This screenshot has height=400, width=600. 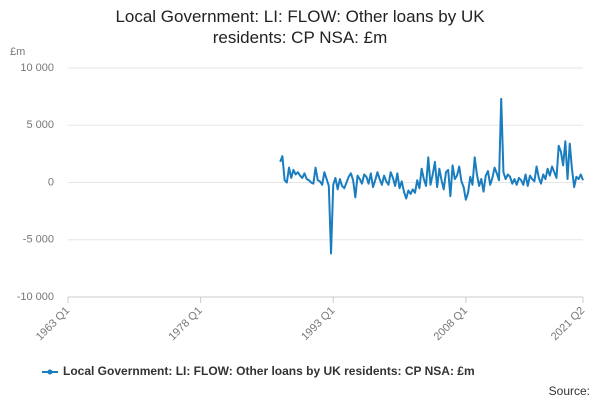 What do you see at coordinates (35, 297) in the screenshot?
I see `y-tick-label: -10 000` at bounding box center [35, 297].